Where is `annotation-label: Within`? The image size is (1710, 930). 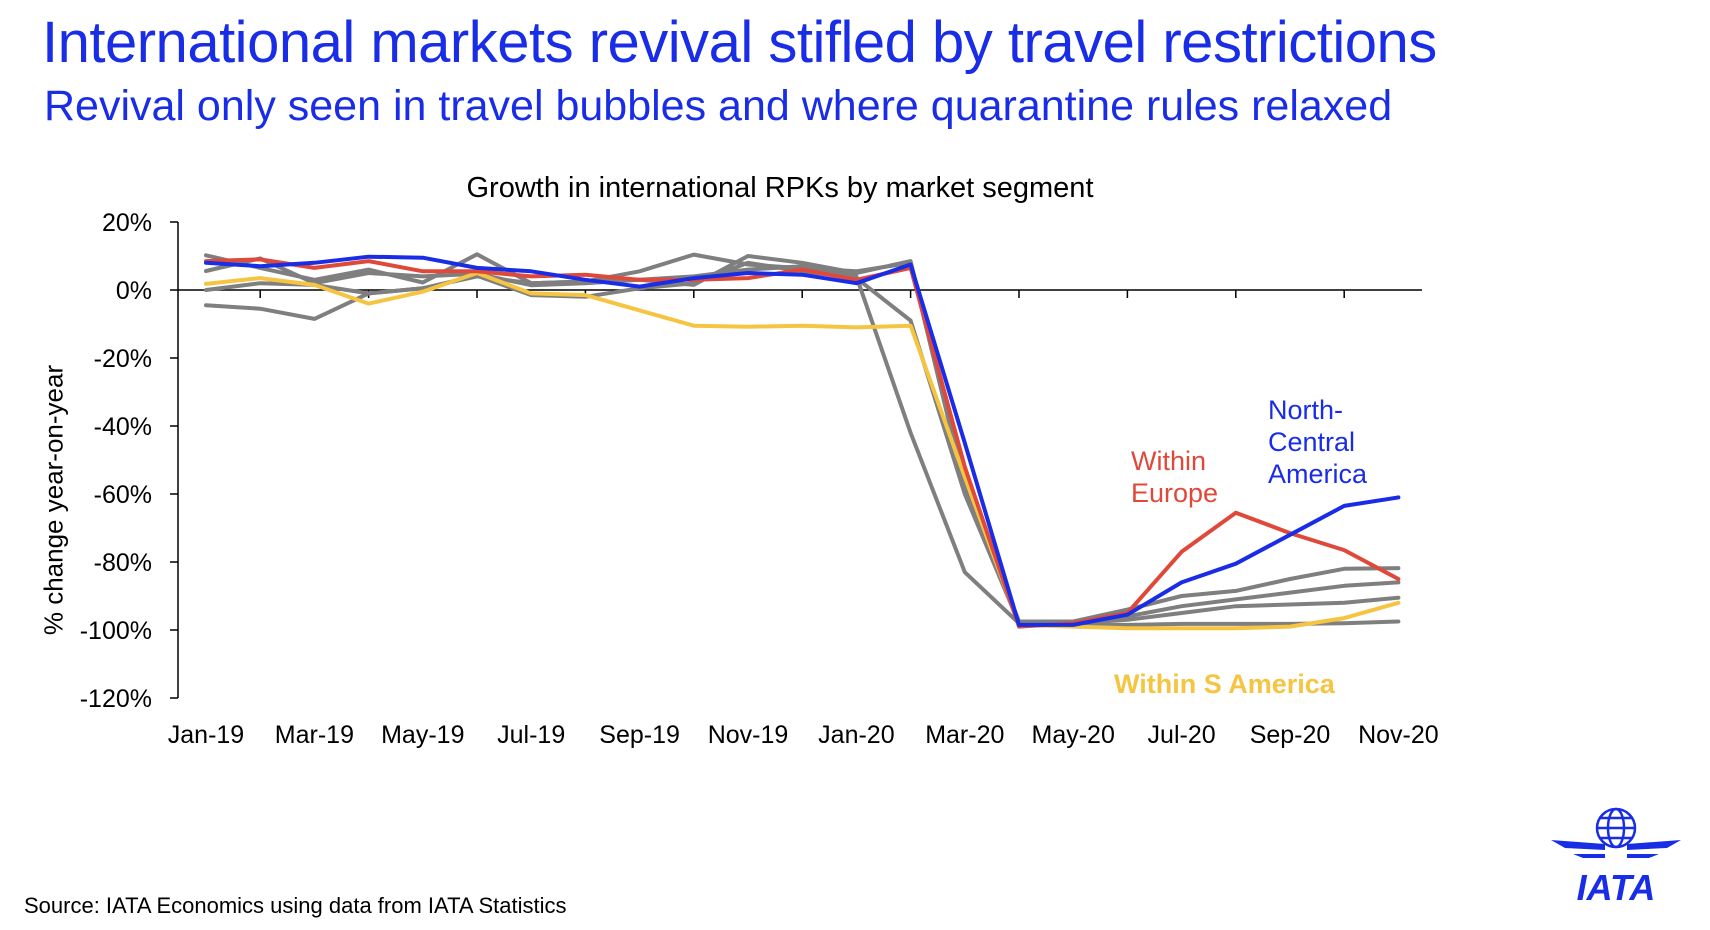
annotation-label: Within is located at coordinates (1168, 461).